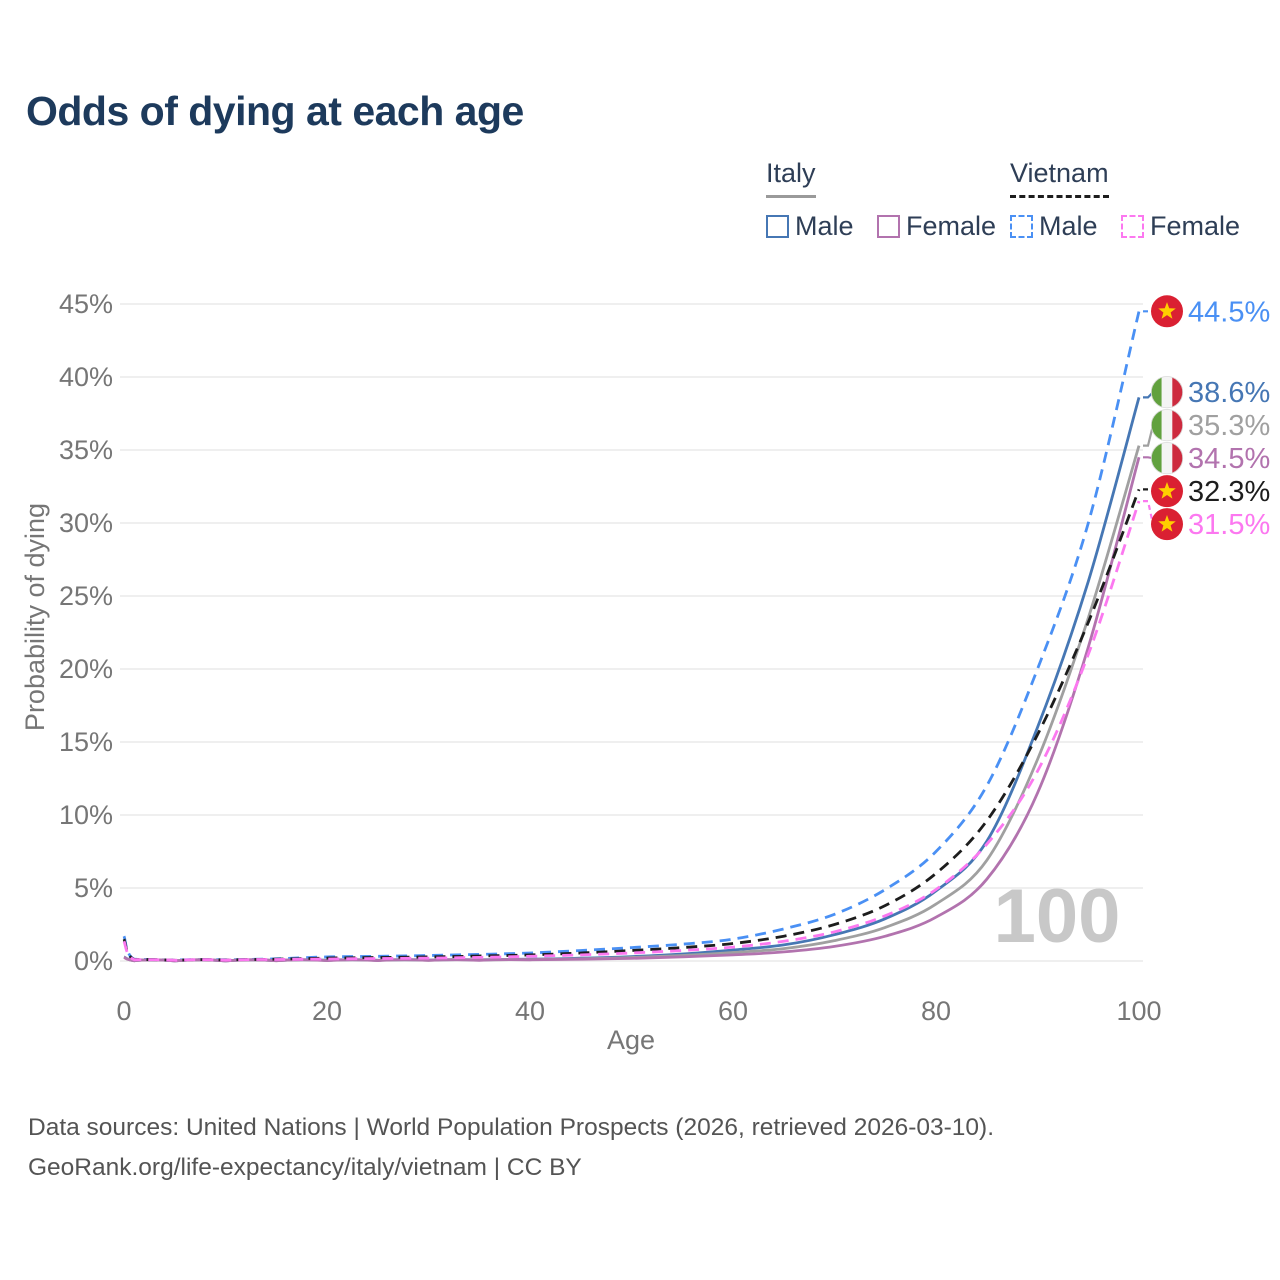  I want to click on x-tick-label: 20, so click(327, 1011).